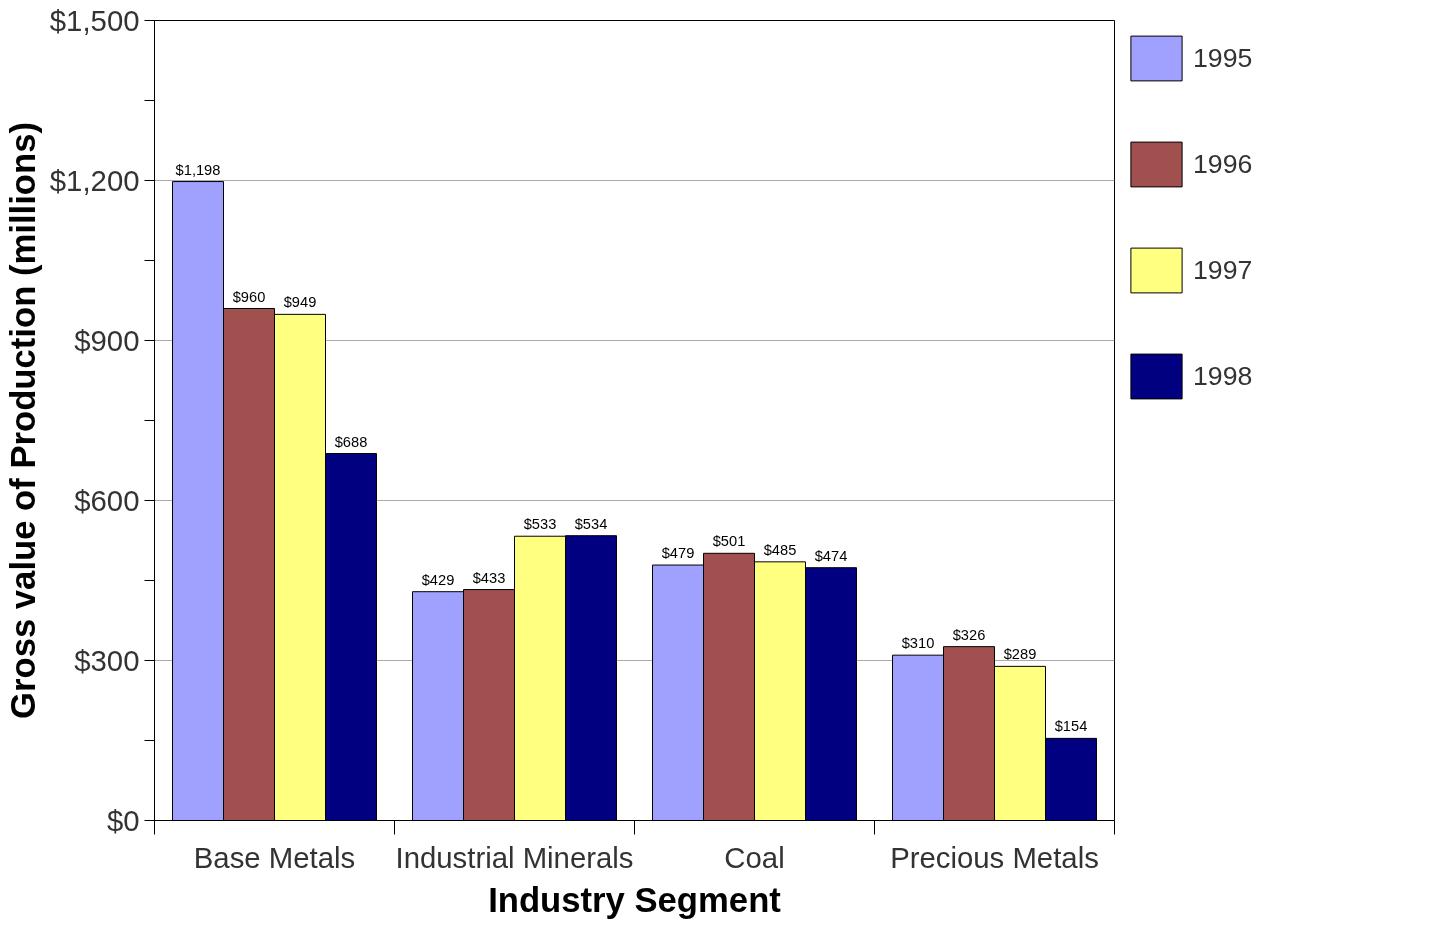 The height and width of the screenshot is (950, 1442). I want to click on data-label: $501, so click(729, 541).